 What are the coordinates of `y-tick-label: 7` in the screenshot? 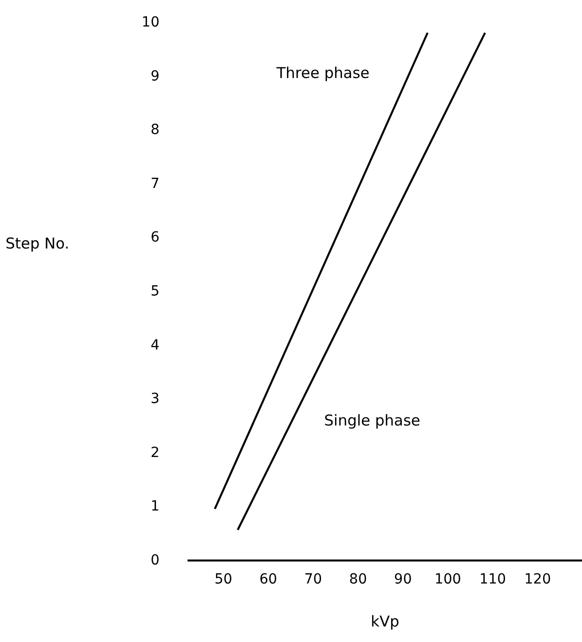 It's located at (155, 184).